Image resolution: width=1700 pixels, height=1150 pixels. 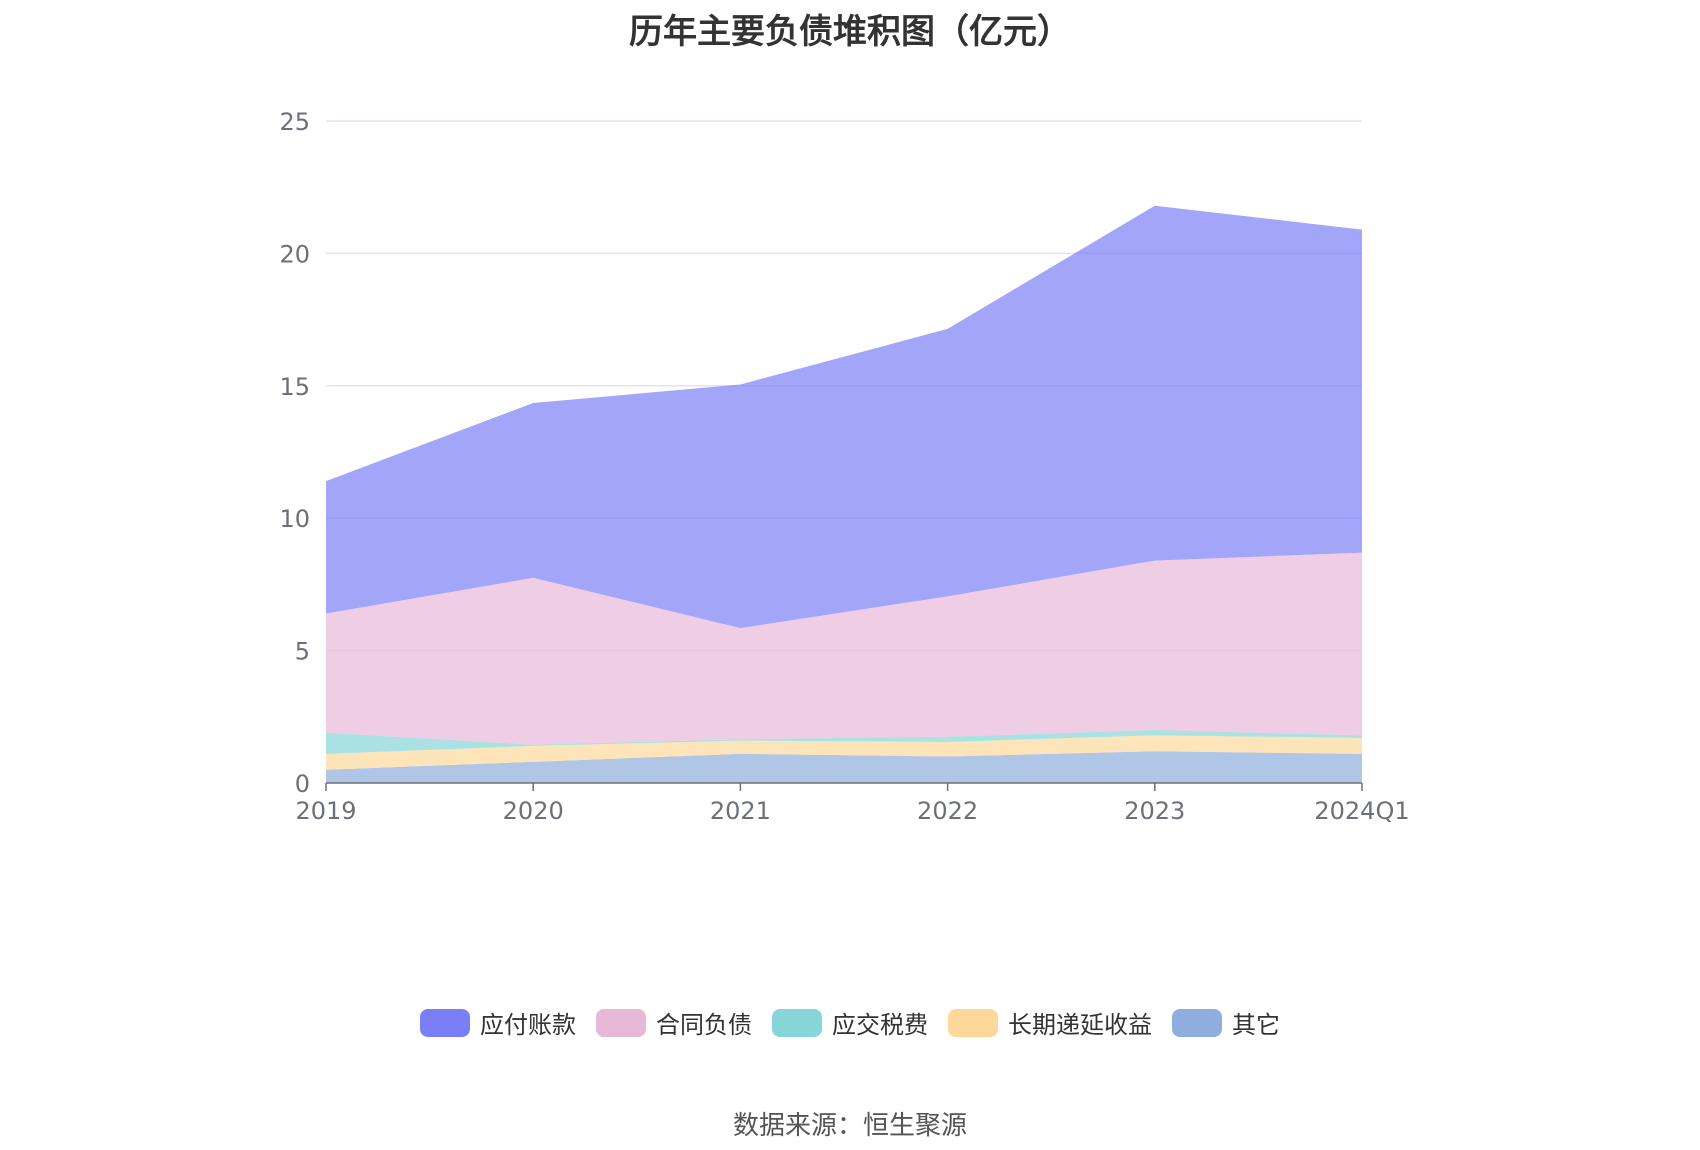 What do you see at coordinates (621, 1022) in the screenshot?
I see `legend-swatch-contract-liabilities` at bounding box center [621, 1022].